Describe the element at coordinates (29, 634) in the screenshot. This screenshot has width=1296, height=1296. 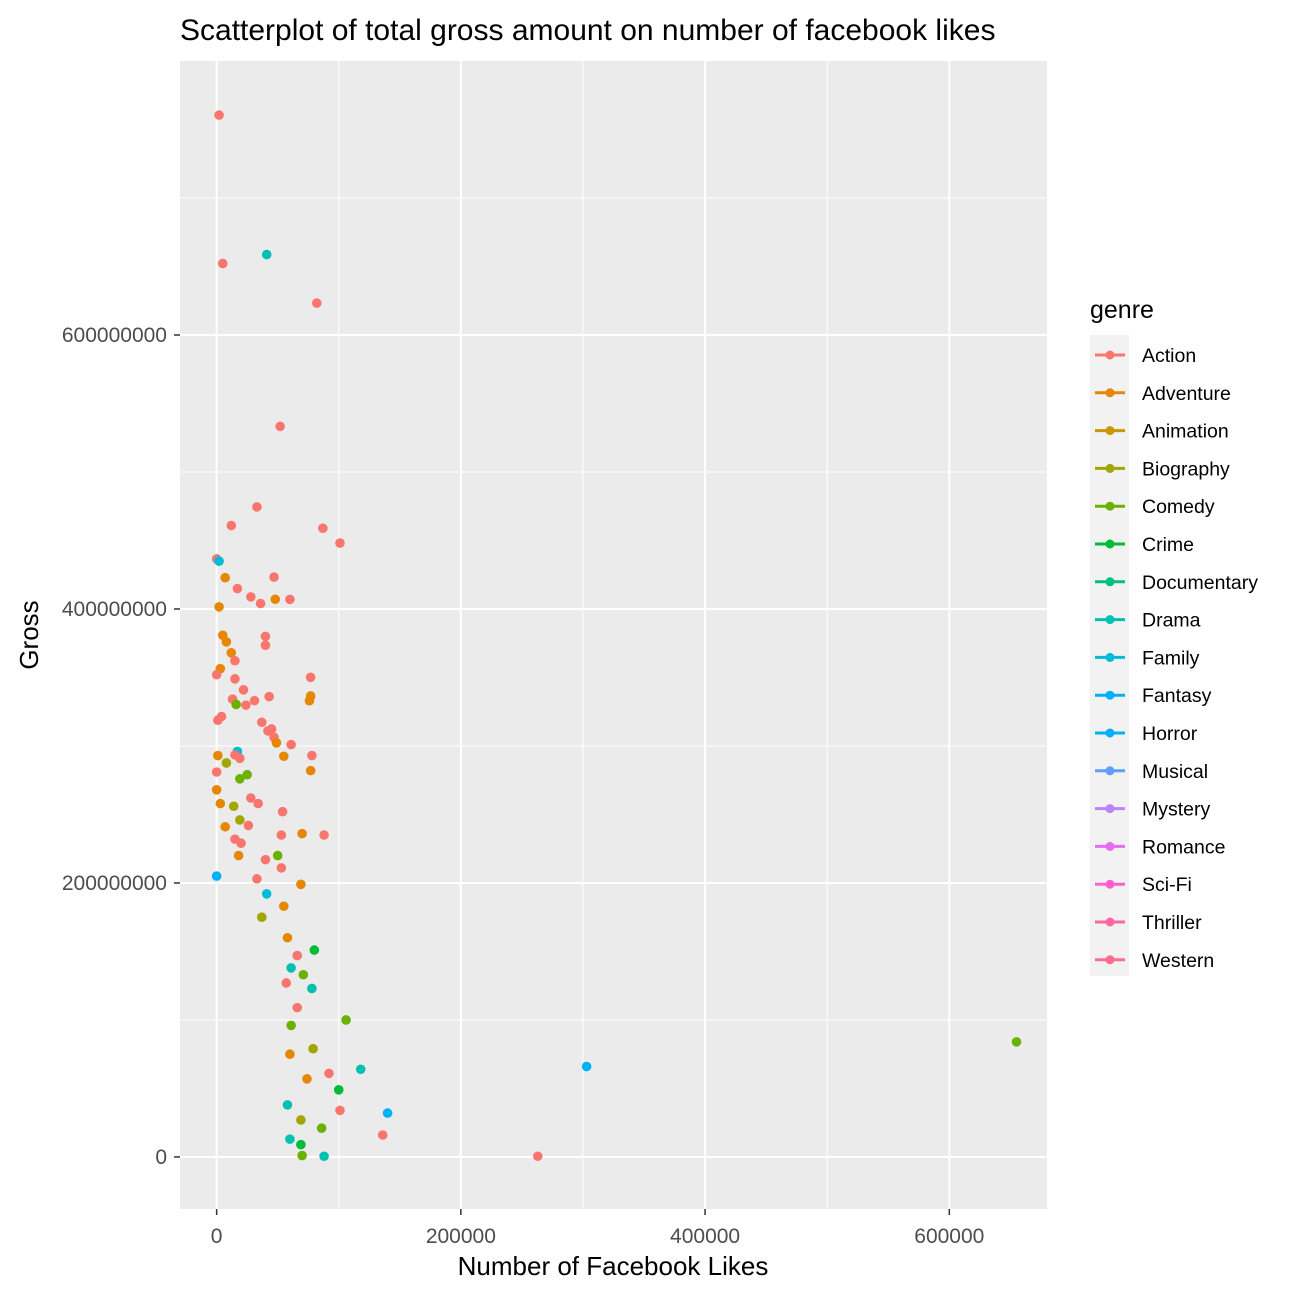
I see `y-axis-title: Gross` at that location.